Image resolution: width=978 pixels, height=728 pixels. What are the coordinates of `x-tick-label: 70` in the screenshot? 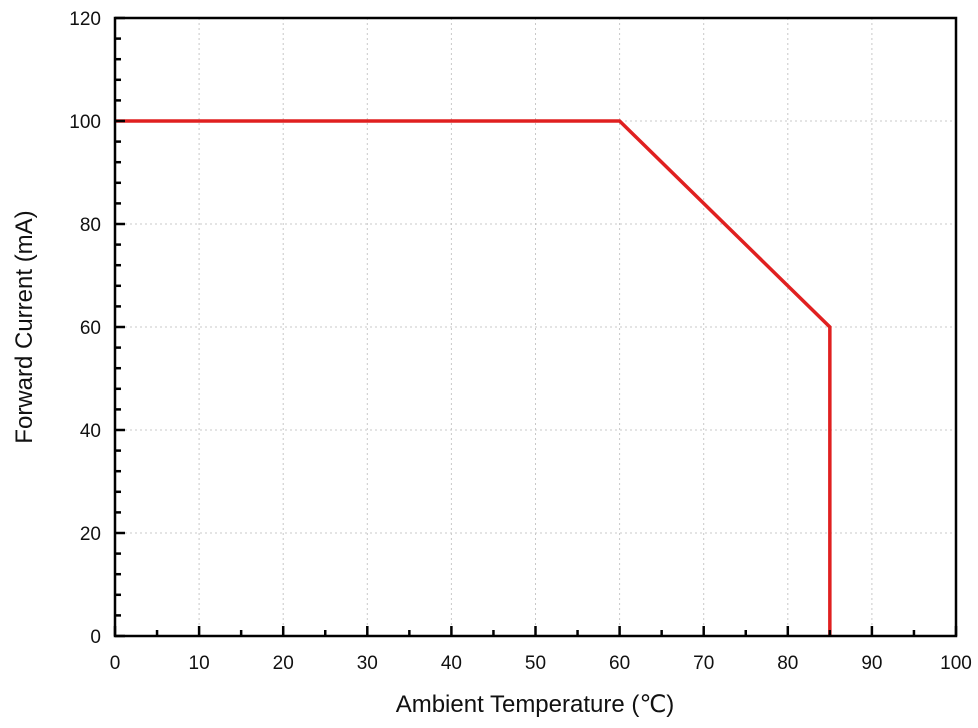 It's located at (703, 663).